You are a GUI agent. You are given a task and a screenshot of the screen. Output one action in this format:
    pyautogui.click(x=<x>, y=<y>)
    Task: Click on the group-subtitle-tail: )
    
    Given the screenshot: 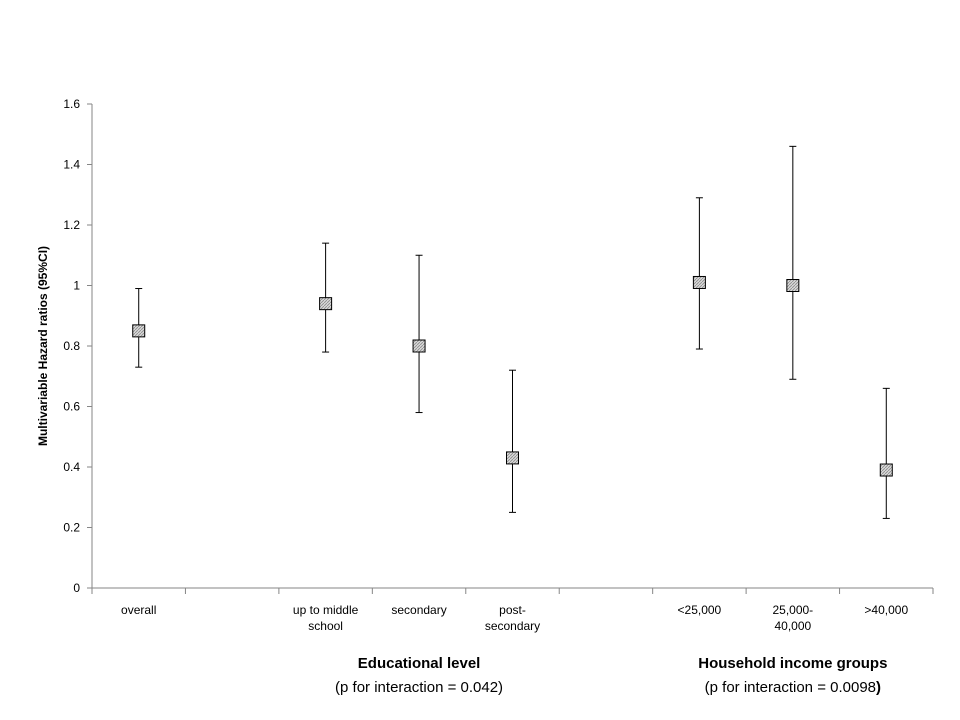 What is the action you would take?
    pyautogui.click(x=878, y=687)
    